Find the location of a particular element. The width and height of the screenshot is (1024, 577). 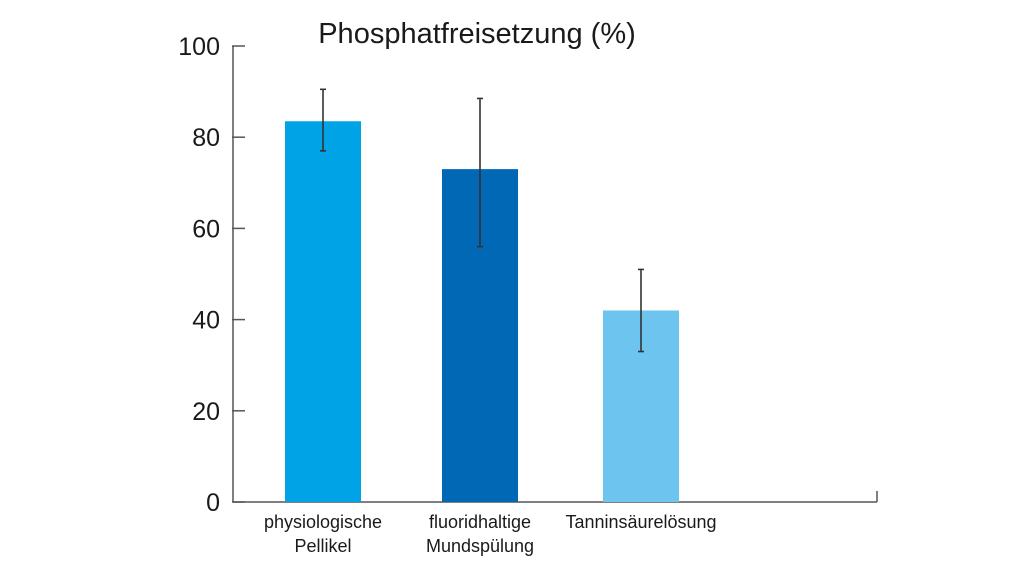

category-label-2: fluoridhaltige Mundspülung is located at coordinates (480, 534).